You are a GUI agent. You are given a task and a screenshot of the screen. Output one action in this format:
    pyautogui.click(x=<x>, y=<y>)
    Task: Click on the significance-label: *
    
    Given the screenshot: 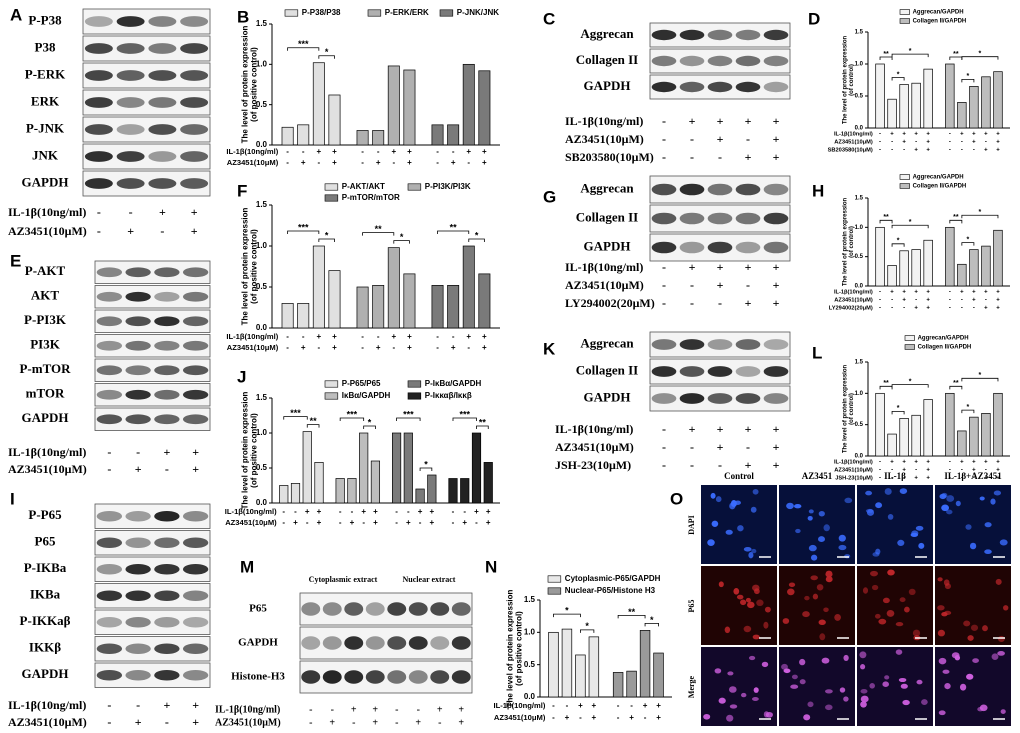 What is the action you would take?
    pyautogui.click(x=898, y=74)
    